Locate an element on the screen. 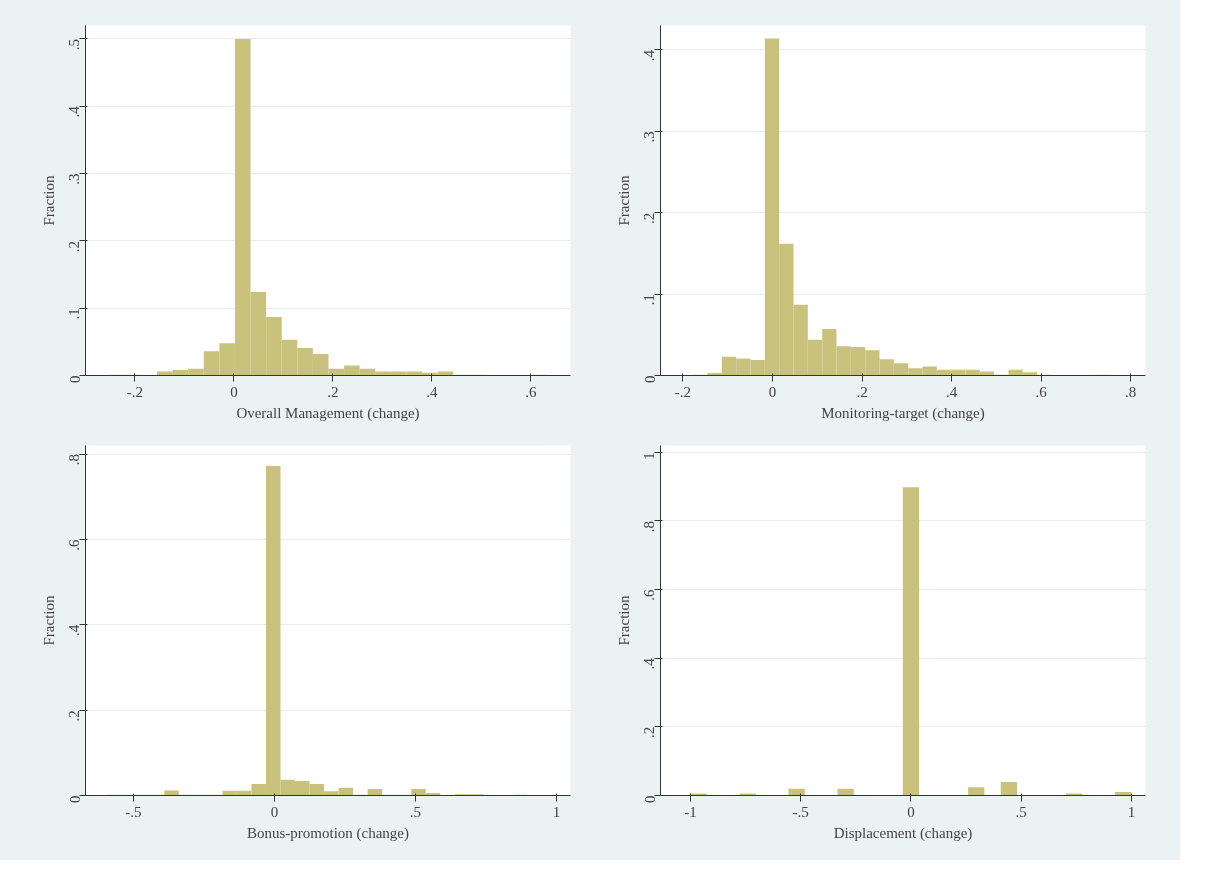  x-tick-label: .8 is located at coordinates (1131, 391).